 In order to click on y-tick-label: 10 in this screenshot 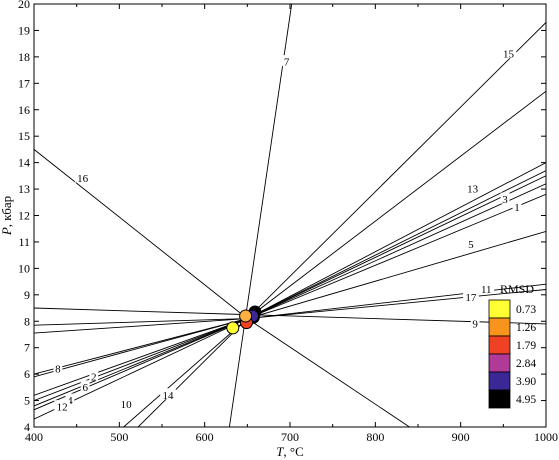, I will do `click(24, 268)`.